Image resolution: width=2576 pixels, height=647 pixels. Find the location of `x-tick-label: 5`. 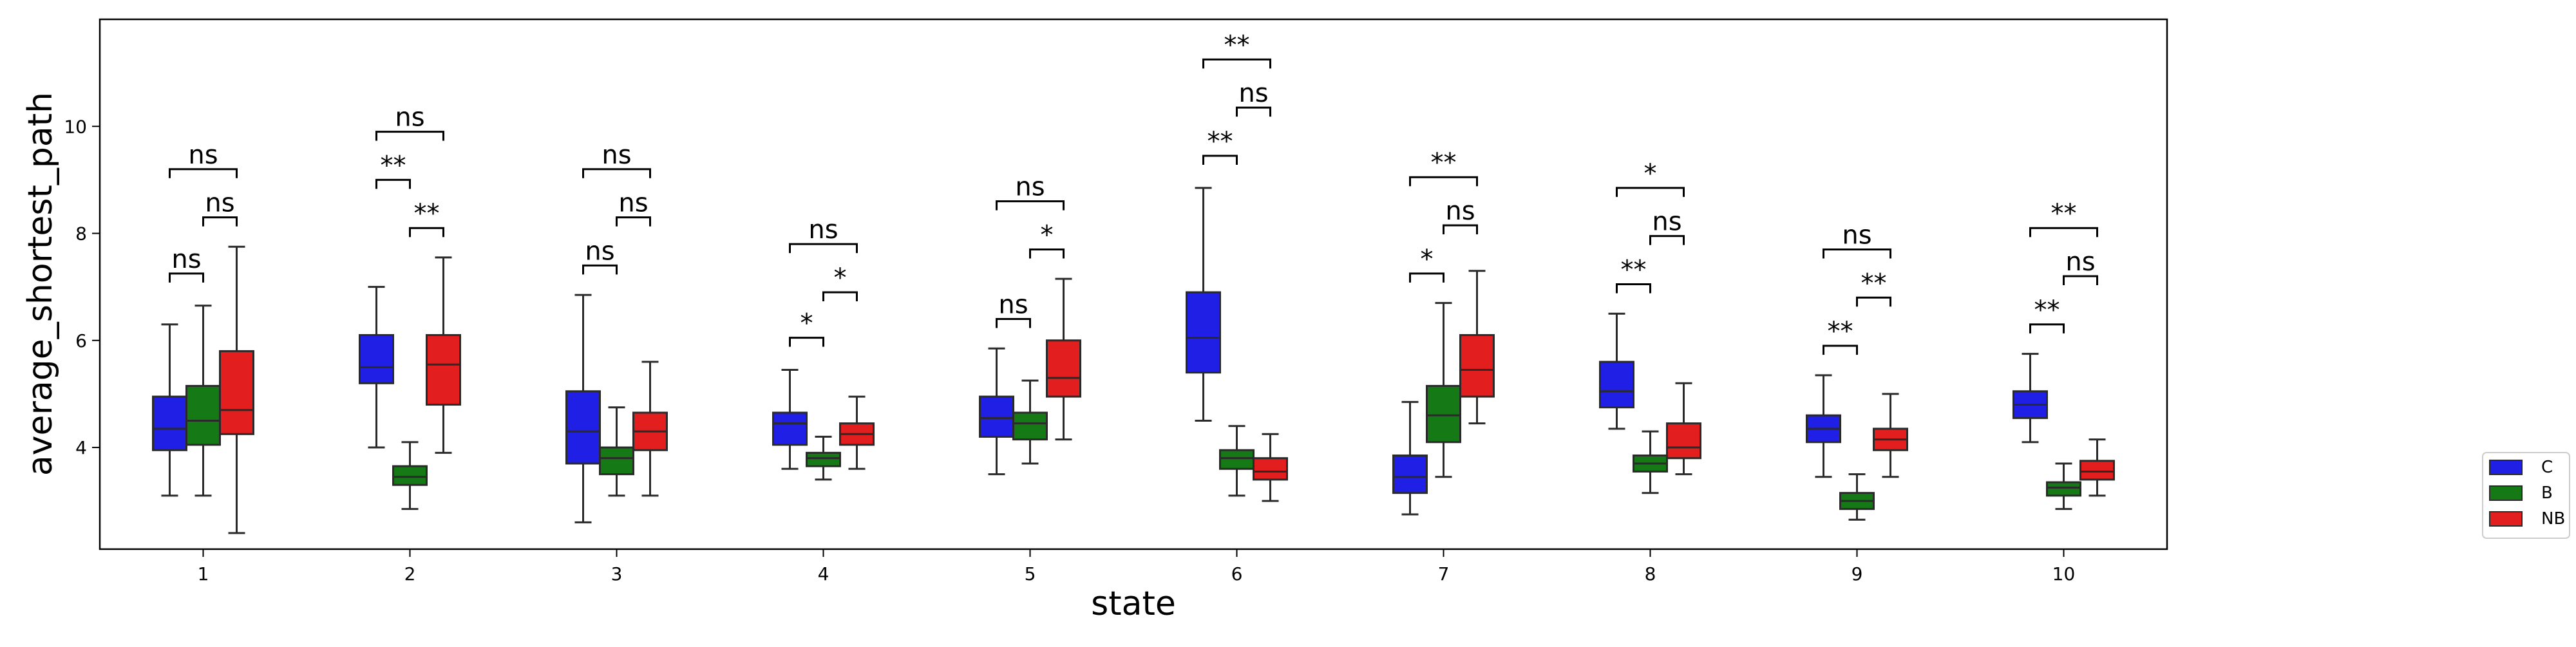

x-tick-label: 5 is located at coordinates (1030, 574).